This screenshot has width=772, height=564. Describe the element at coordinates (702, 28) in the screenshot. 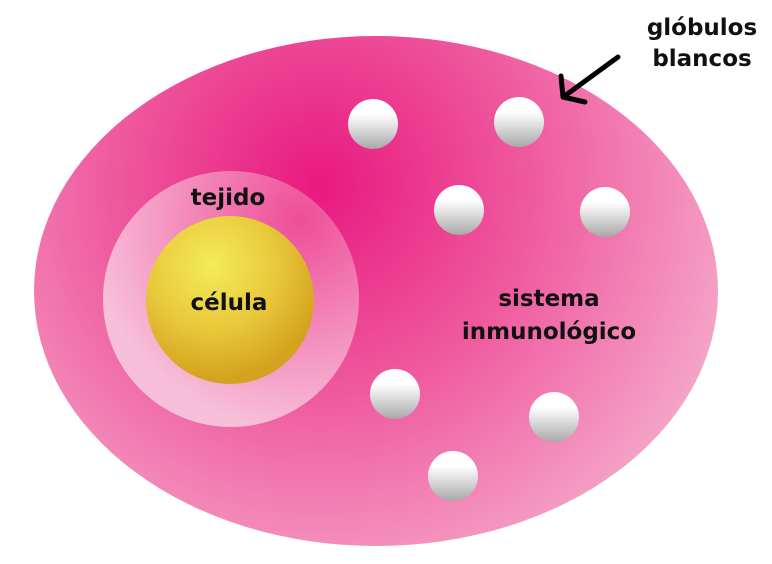

I see `white-blood-cells-label-line1: glóbulos` at that location.